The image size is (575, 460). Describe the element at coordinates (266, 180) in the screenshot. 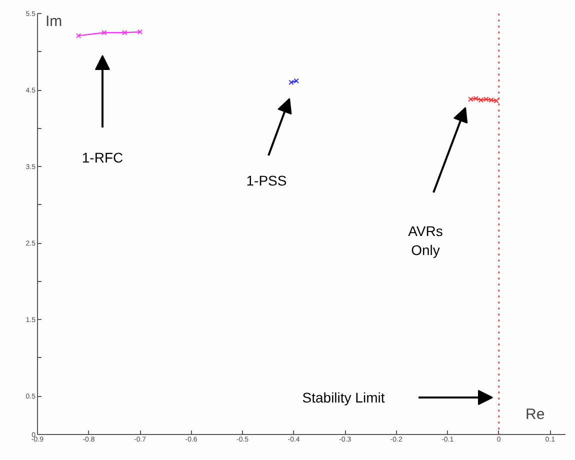

I see `annotation: 1-PSS` at that location.